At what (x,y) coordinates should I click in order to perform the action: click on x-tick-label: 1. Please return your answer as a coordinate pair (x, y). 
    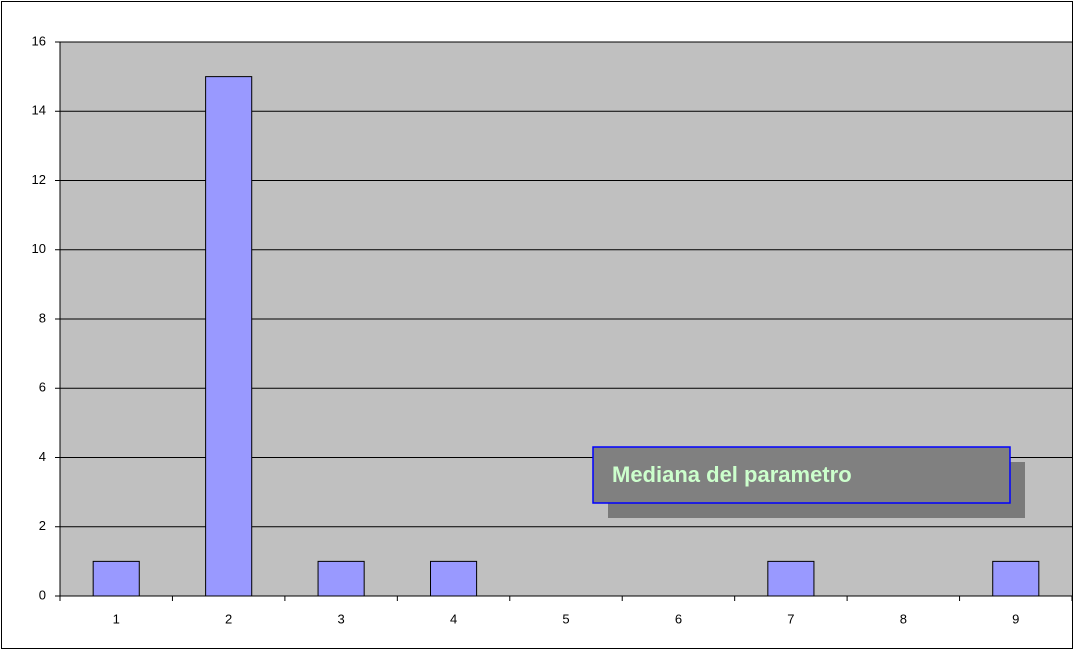
    Looking at the image, I should click on (116, 618).